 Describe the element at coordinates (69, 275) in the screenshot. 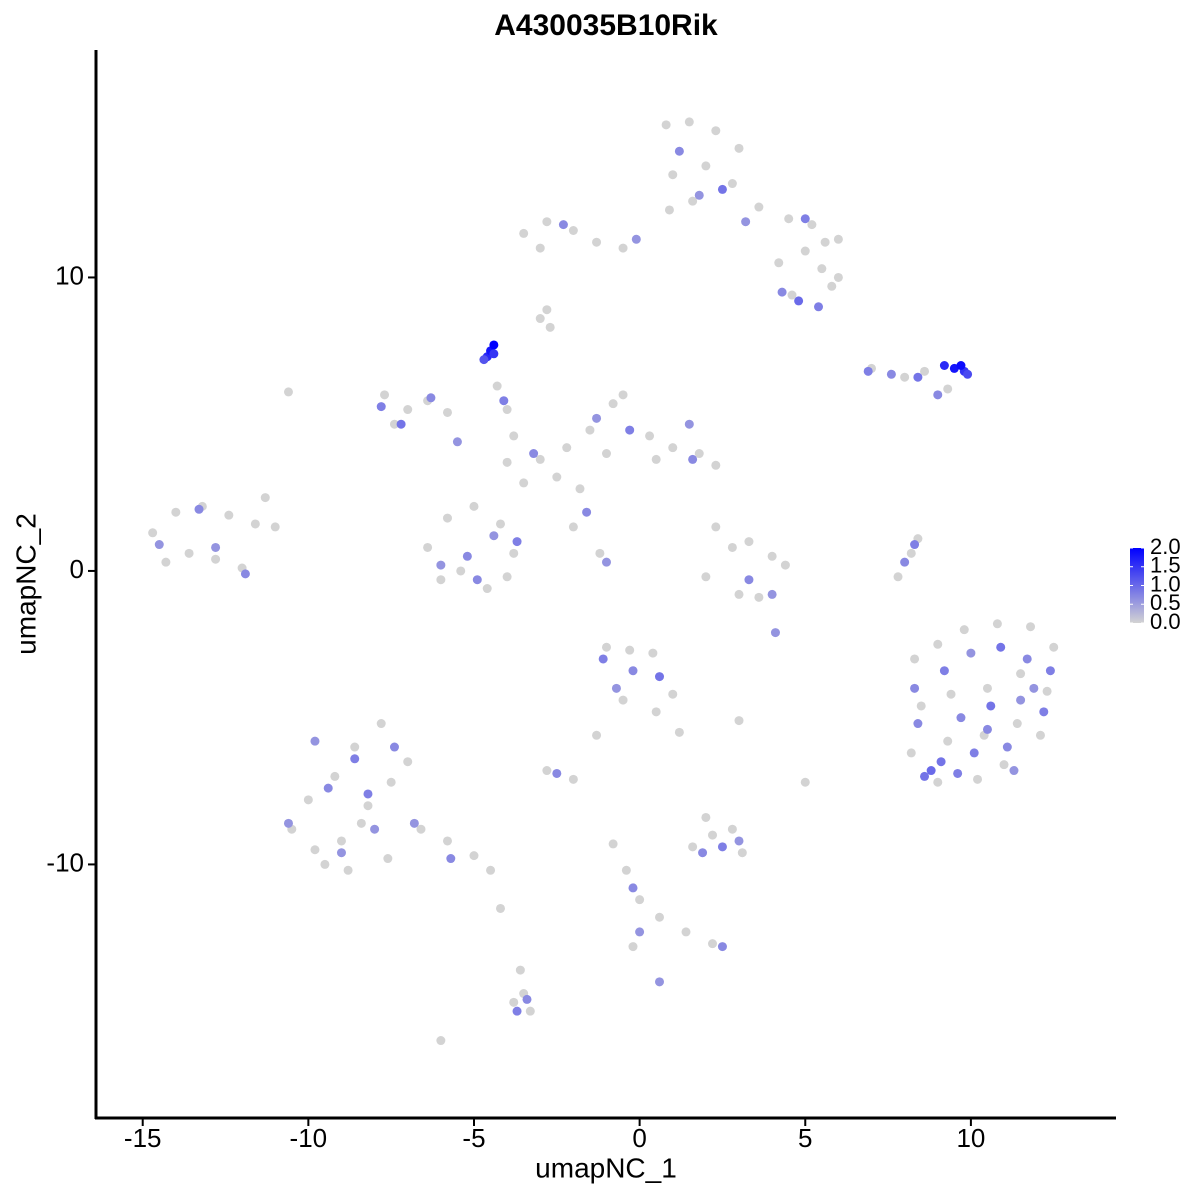

I see `y-tick-label: 10` at that location.